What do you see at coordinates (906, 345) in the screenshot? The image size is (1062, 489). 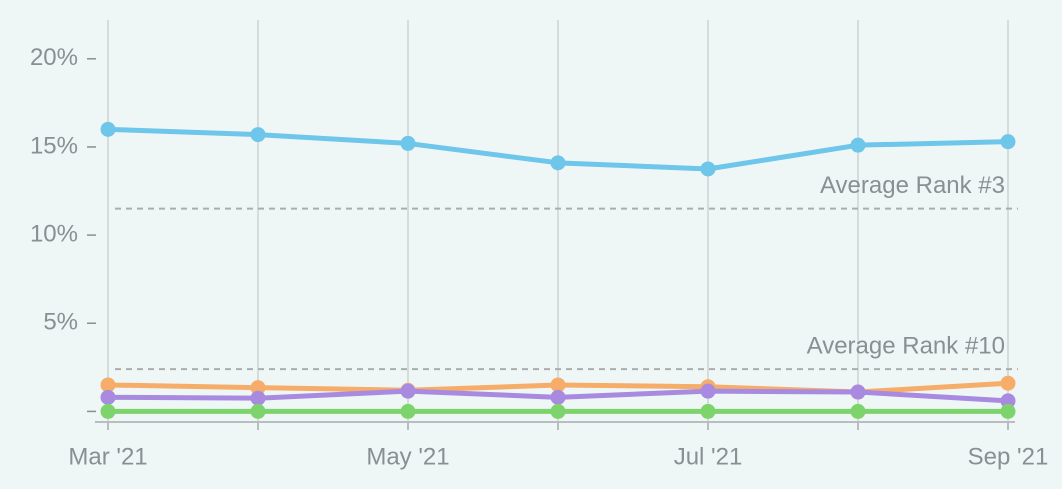 I see `reference-label: Average Rank #10` at bounding box center [906, 345].